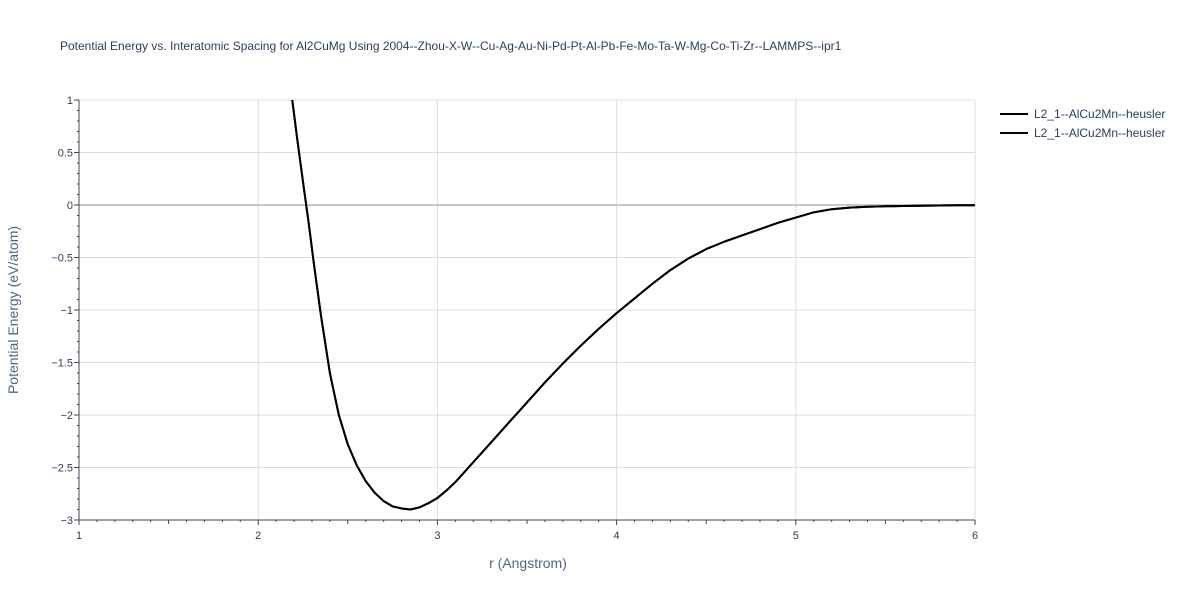 Image resolution: width=1200 pixels, height=600 pixels. What do you see at coordinates (437, 536) in the screenshot?
I see `x-tick-label: 3` at bounding box center [437, 536].